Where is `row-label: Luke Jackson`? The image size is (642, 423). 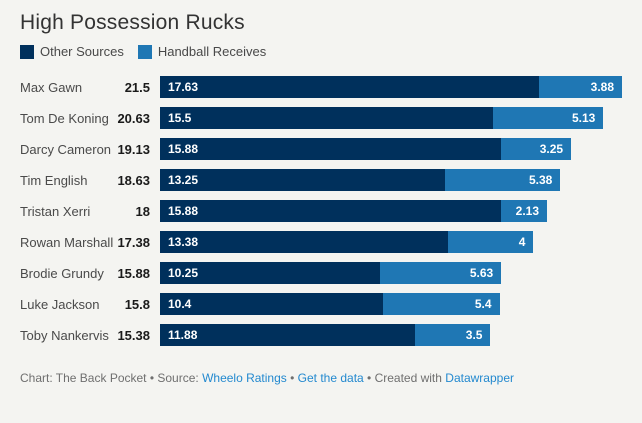
row-label: Luke Jackson is located at coordinates (60, 304).